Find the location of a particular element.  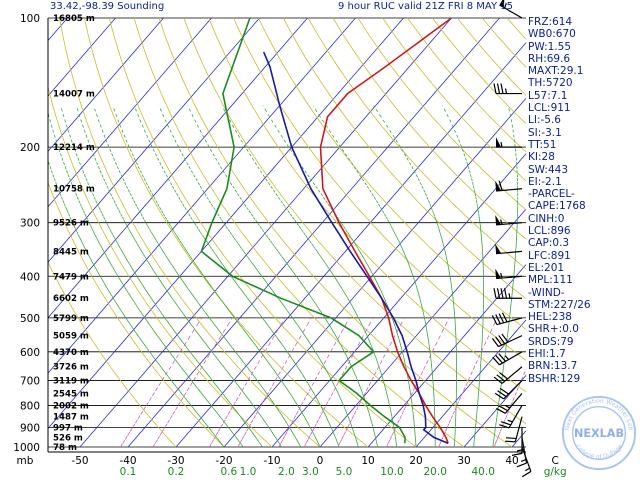

mixing-ratio-tick-labels: 0.1 0.2 0.6 1.0 2.0 3.0 5.0 10.0 20.0 40.0 g/kg is located at coordinates (343, 472).